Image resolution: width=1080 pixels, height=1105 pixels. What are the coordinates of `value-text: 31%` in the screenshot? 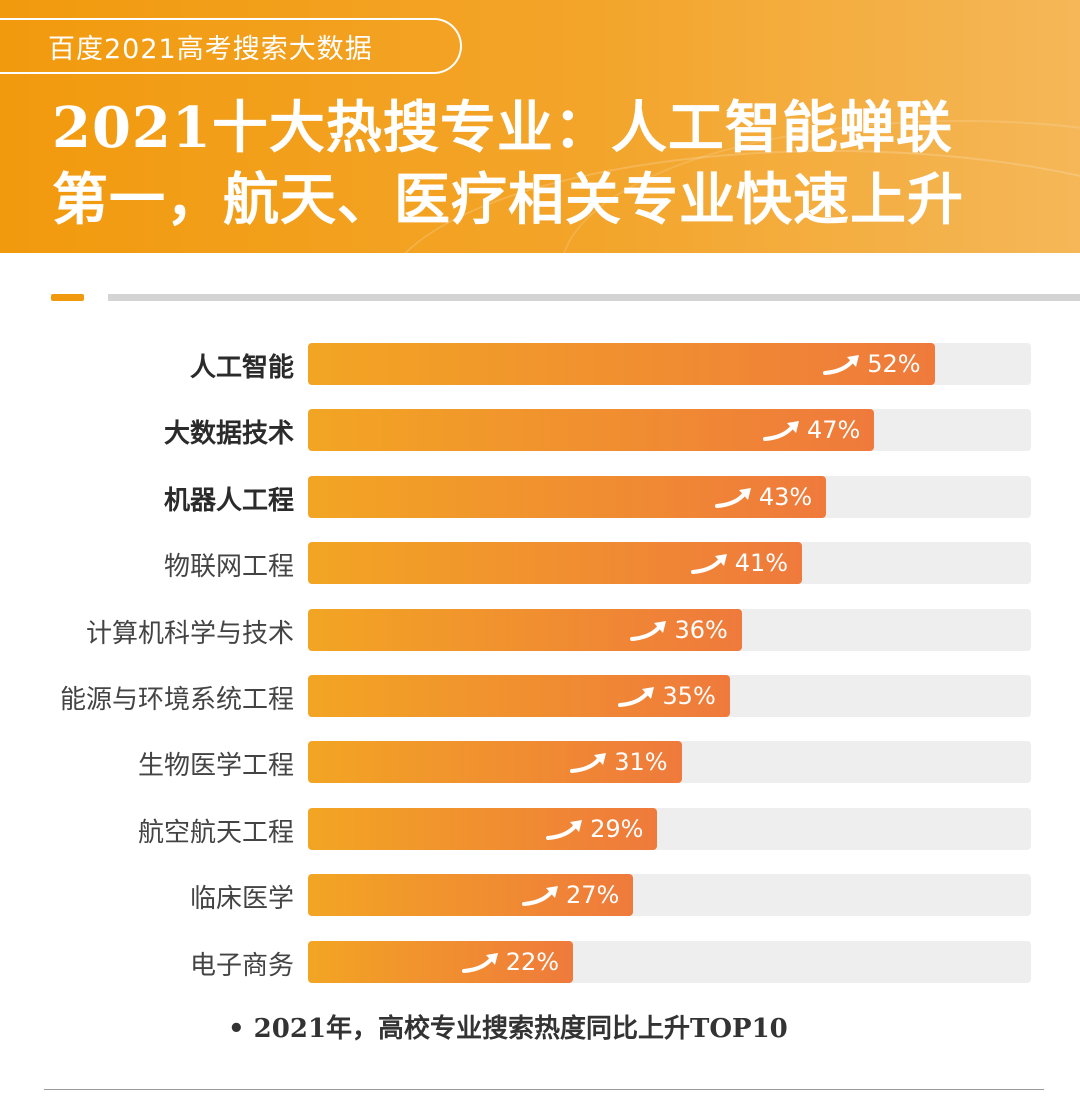 It's located at (641, 762).